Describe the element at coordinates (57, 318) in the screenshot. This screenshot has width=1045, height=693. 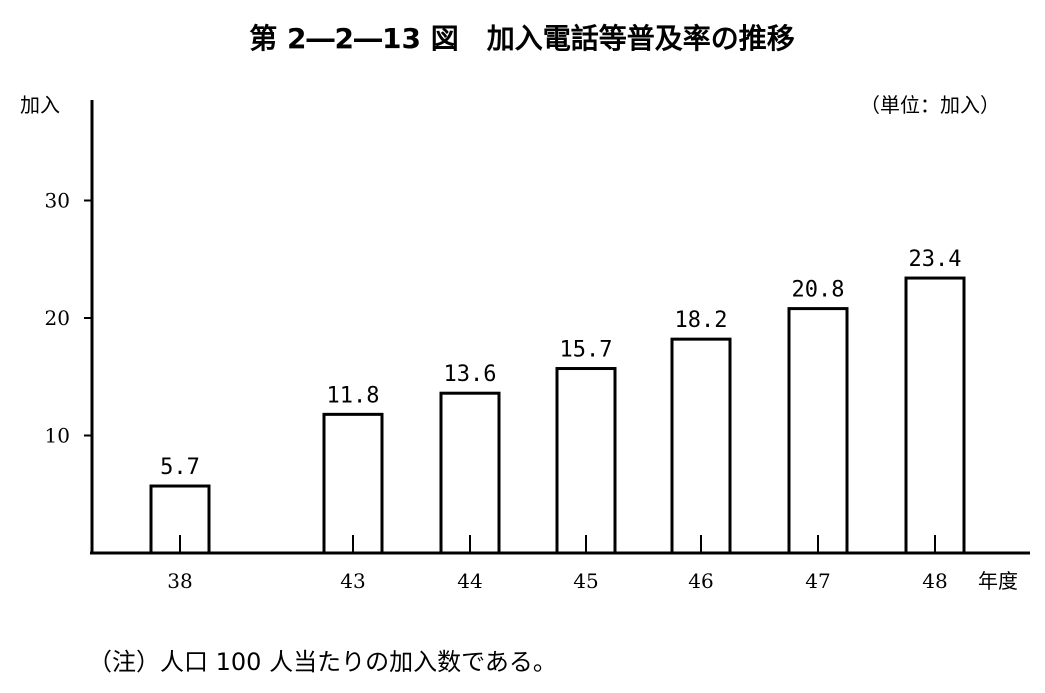
I see `y-tick-label: 20` at that location.